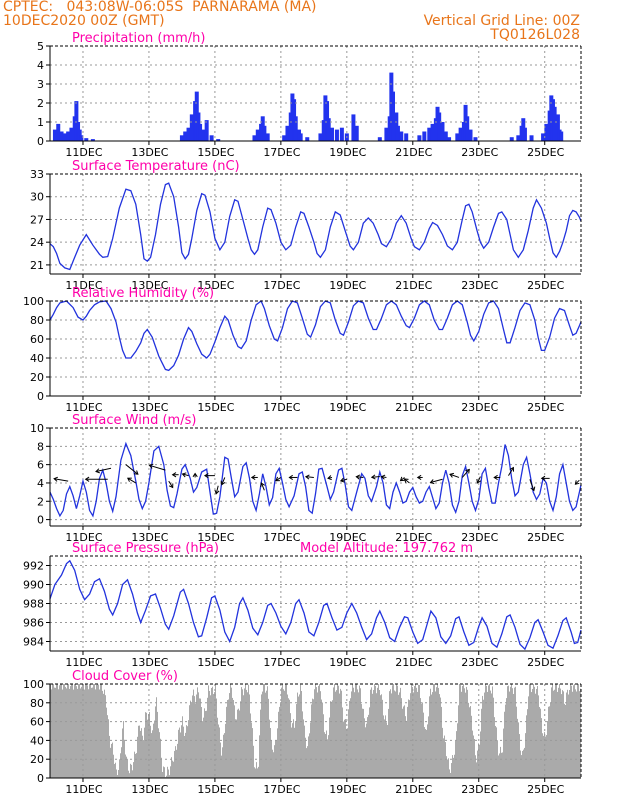 This screenshot has width=618, height=800. Describe the element at coordinates (37, 174) in the screenshot. I see `panel2-ytick-label: 33` at that location.